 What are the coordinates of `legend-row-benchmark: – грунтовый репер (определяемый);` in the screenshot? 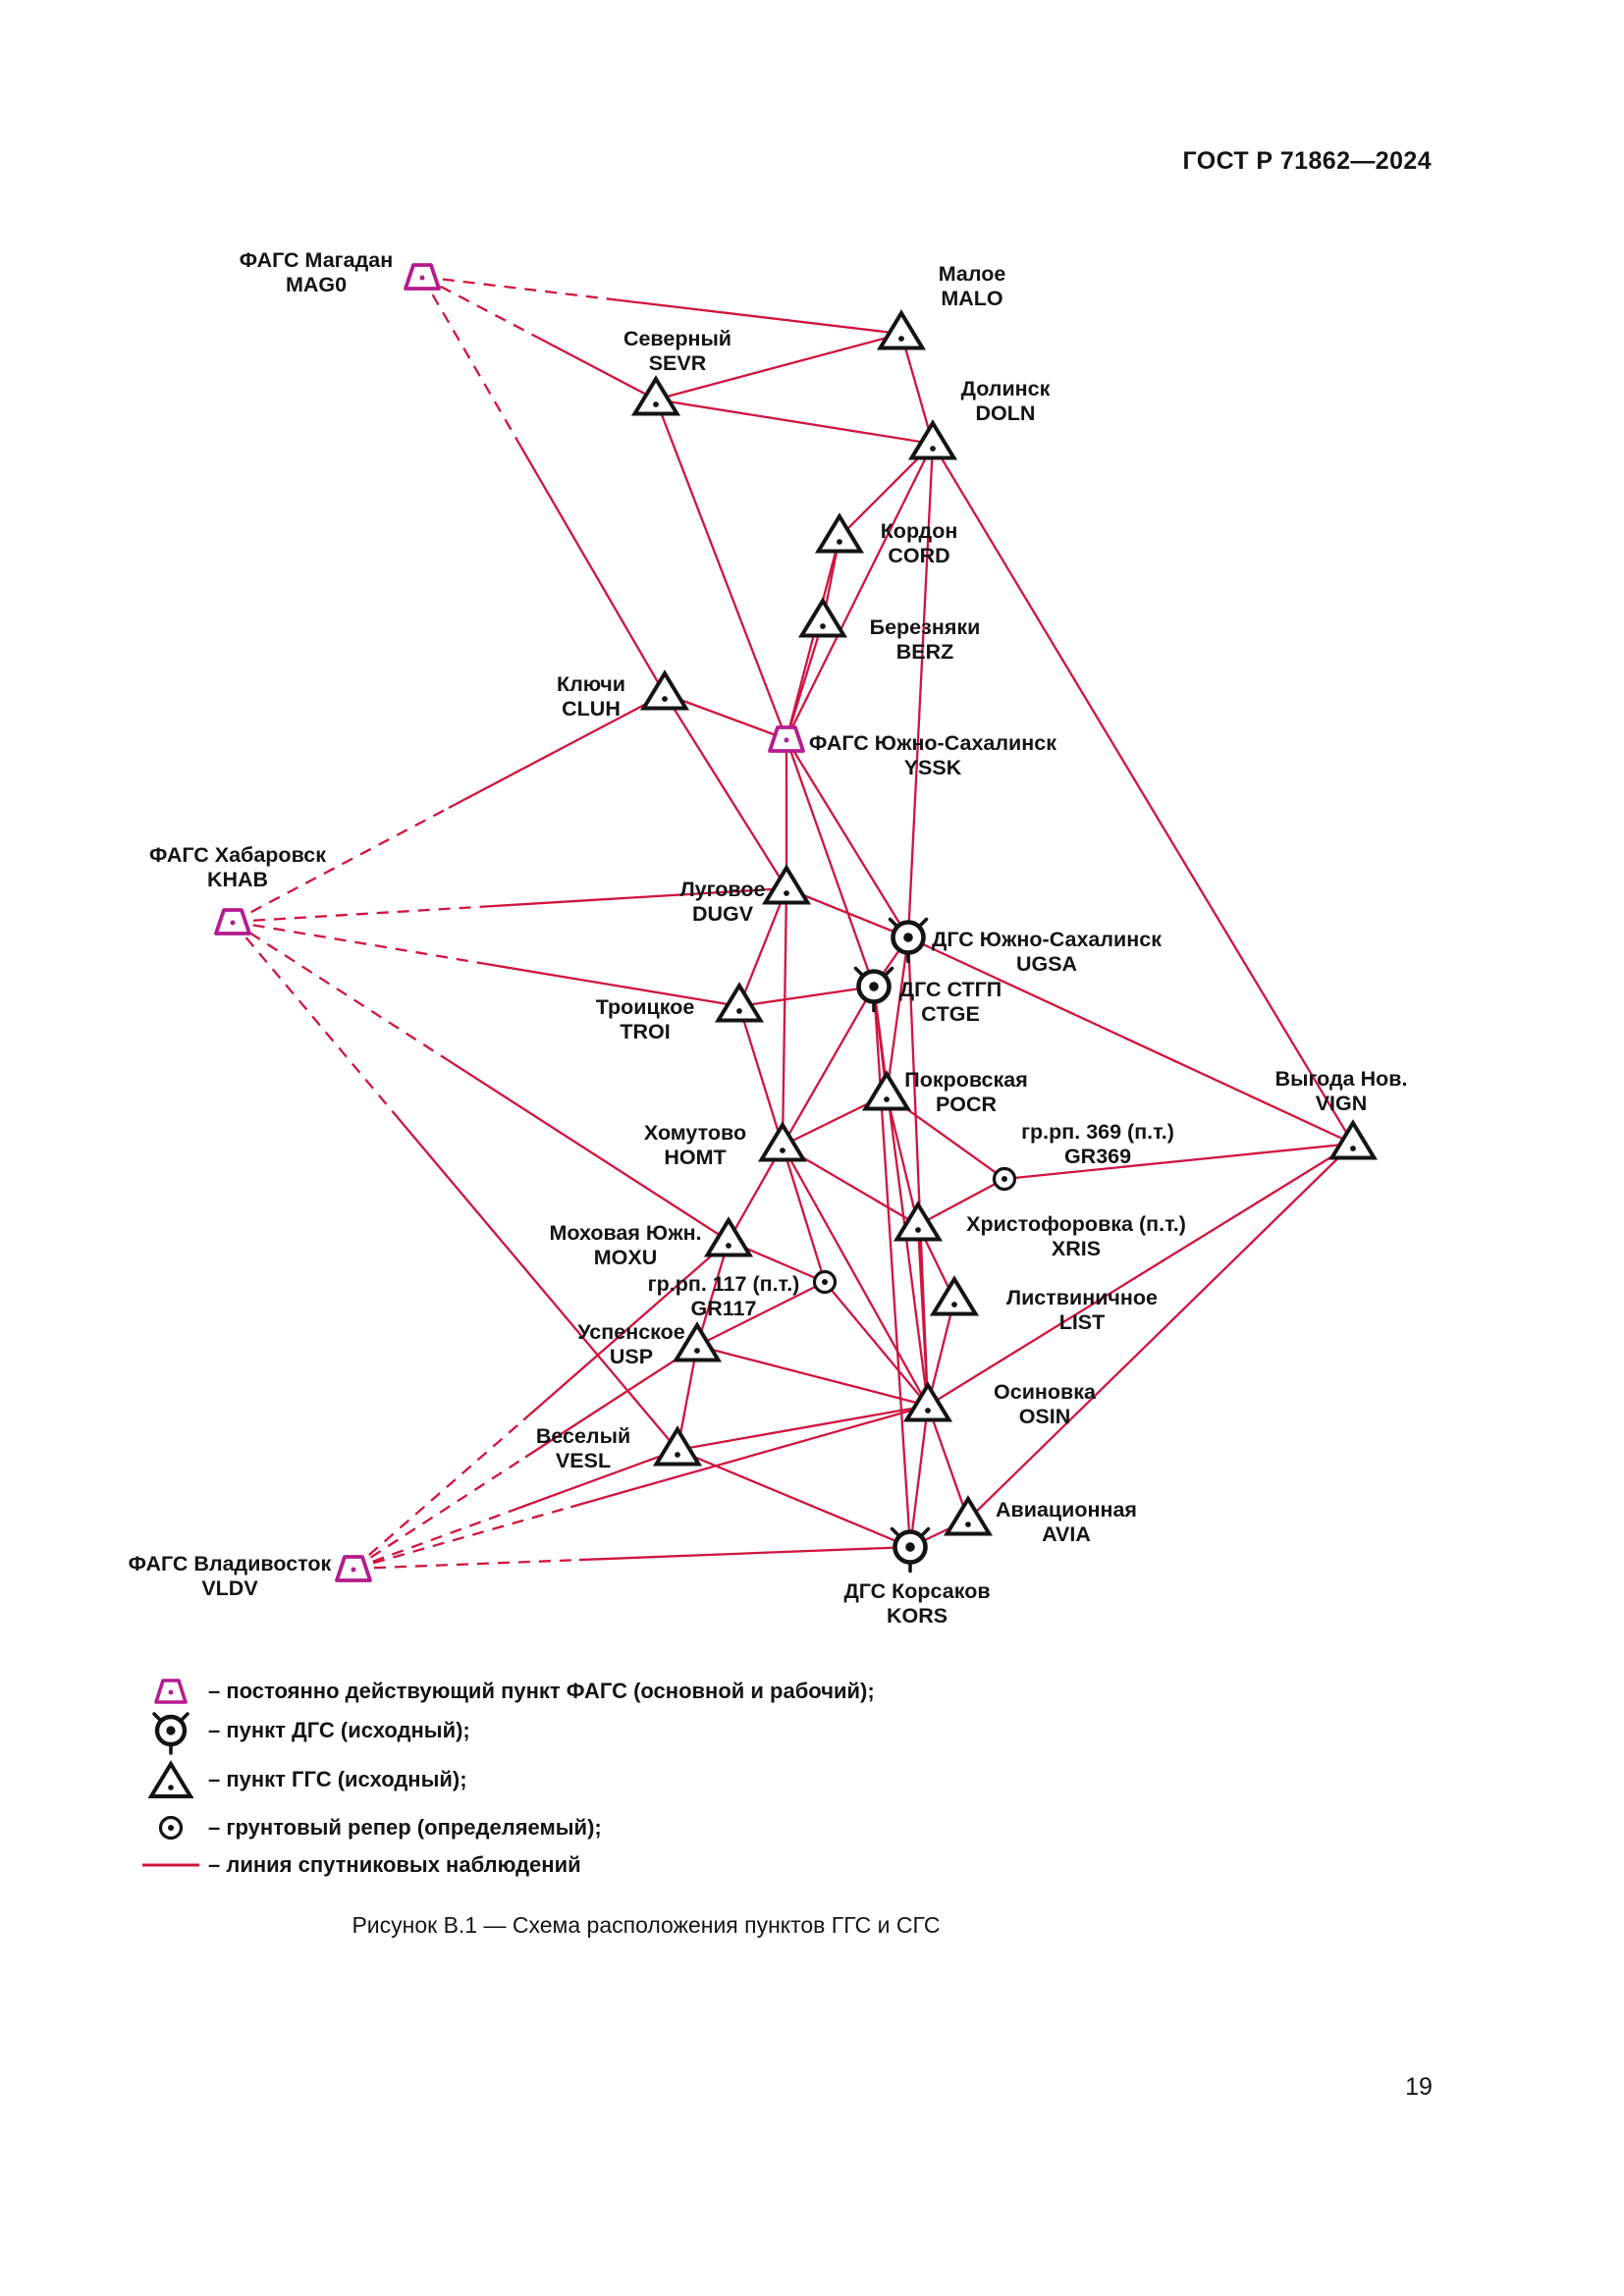 It's located at (368, 1828).